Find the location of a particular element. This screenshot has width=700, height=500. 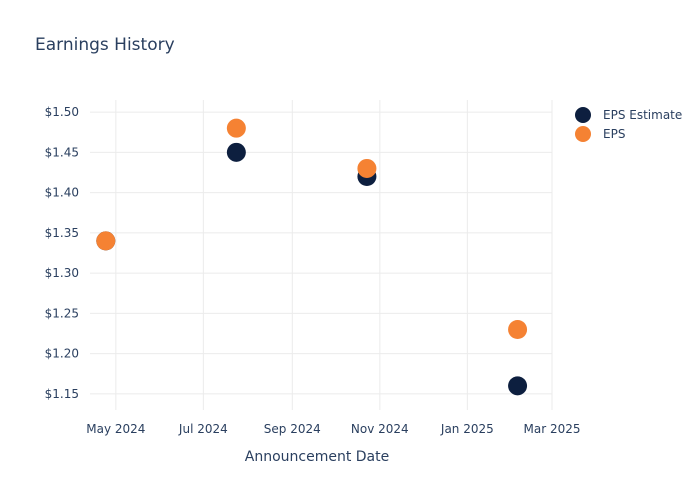

y-tick-label: $1.15 is located at coordinates (62, 394).